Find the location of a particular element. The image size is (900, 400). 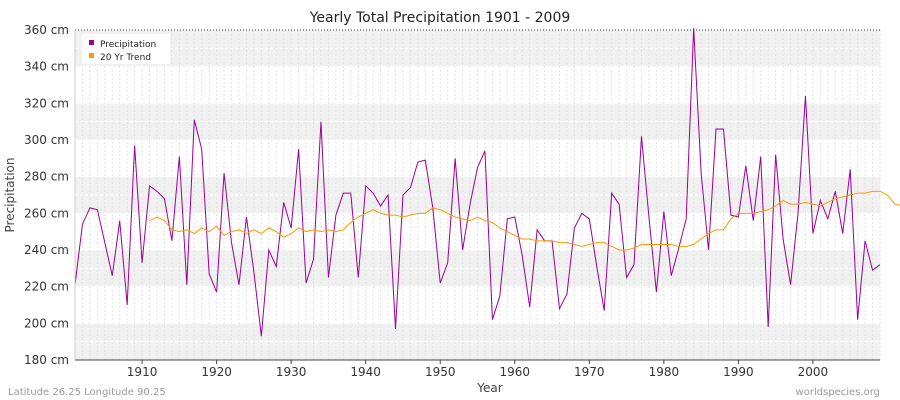

legend-label-precipitation: Precipitation is located at coordinates (128, 45).